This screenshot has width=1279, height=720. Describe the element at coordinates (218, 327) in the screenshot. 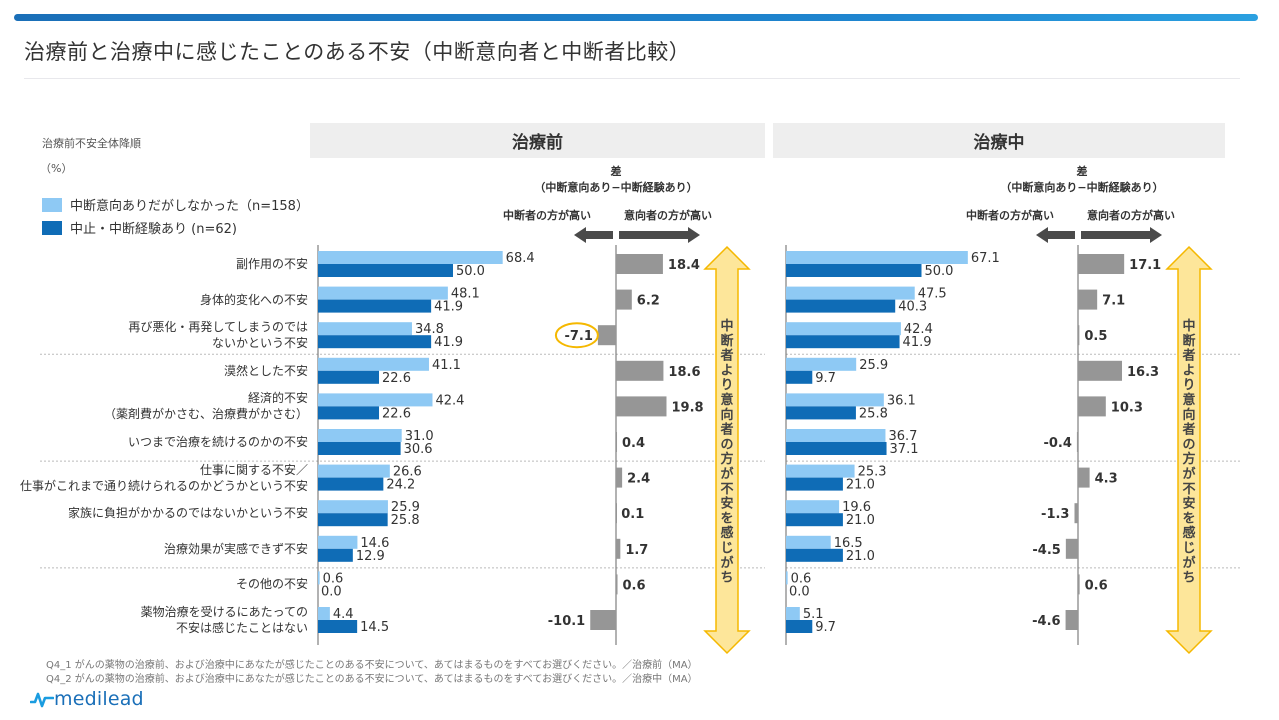

I see `category-label-line: 再び悪化・再発してしまうのでは` at that location.